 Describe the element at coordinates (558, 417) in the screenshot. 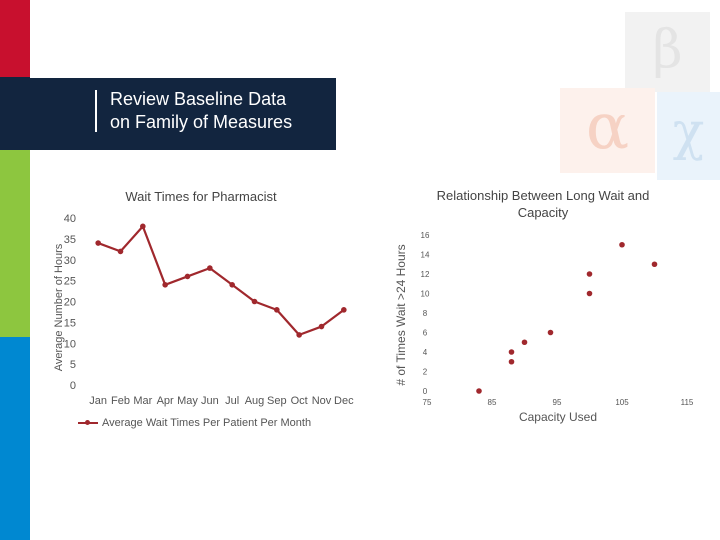

I see `scatter-chart-x-axis-label: Capacity Used` at that location.